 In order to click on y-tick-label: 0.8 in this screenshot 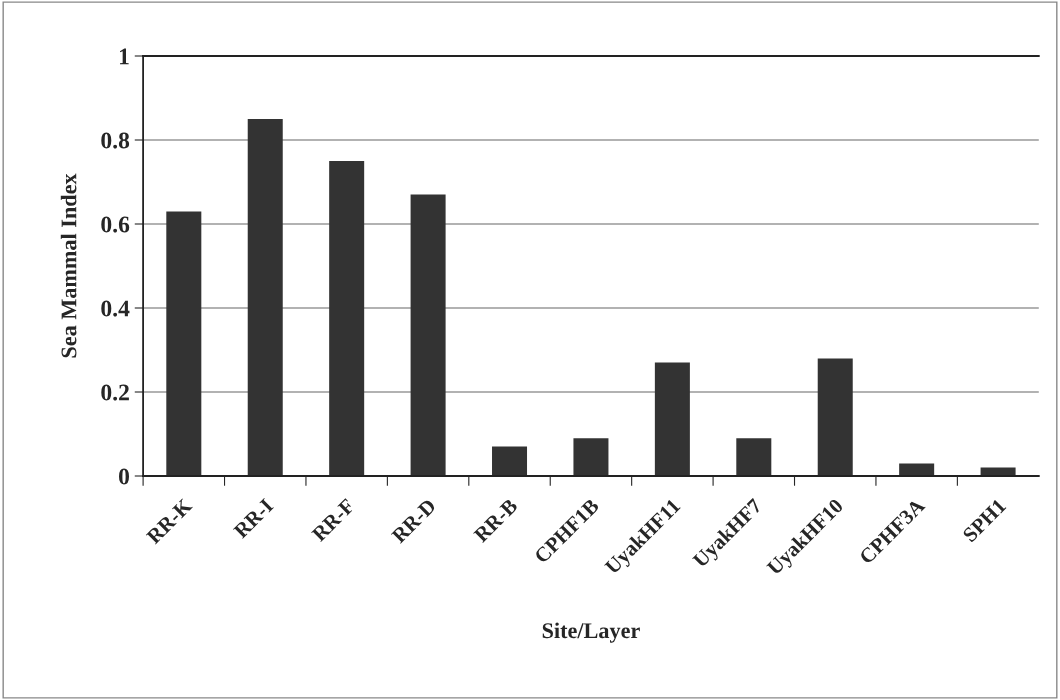, I will do `click(115, 140)`.